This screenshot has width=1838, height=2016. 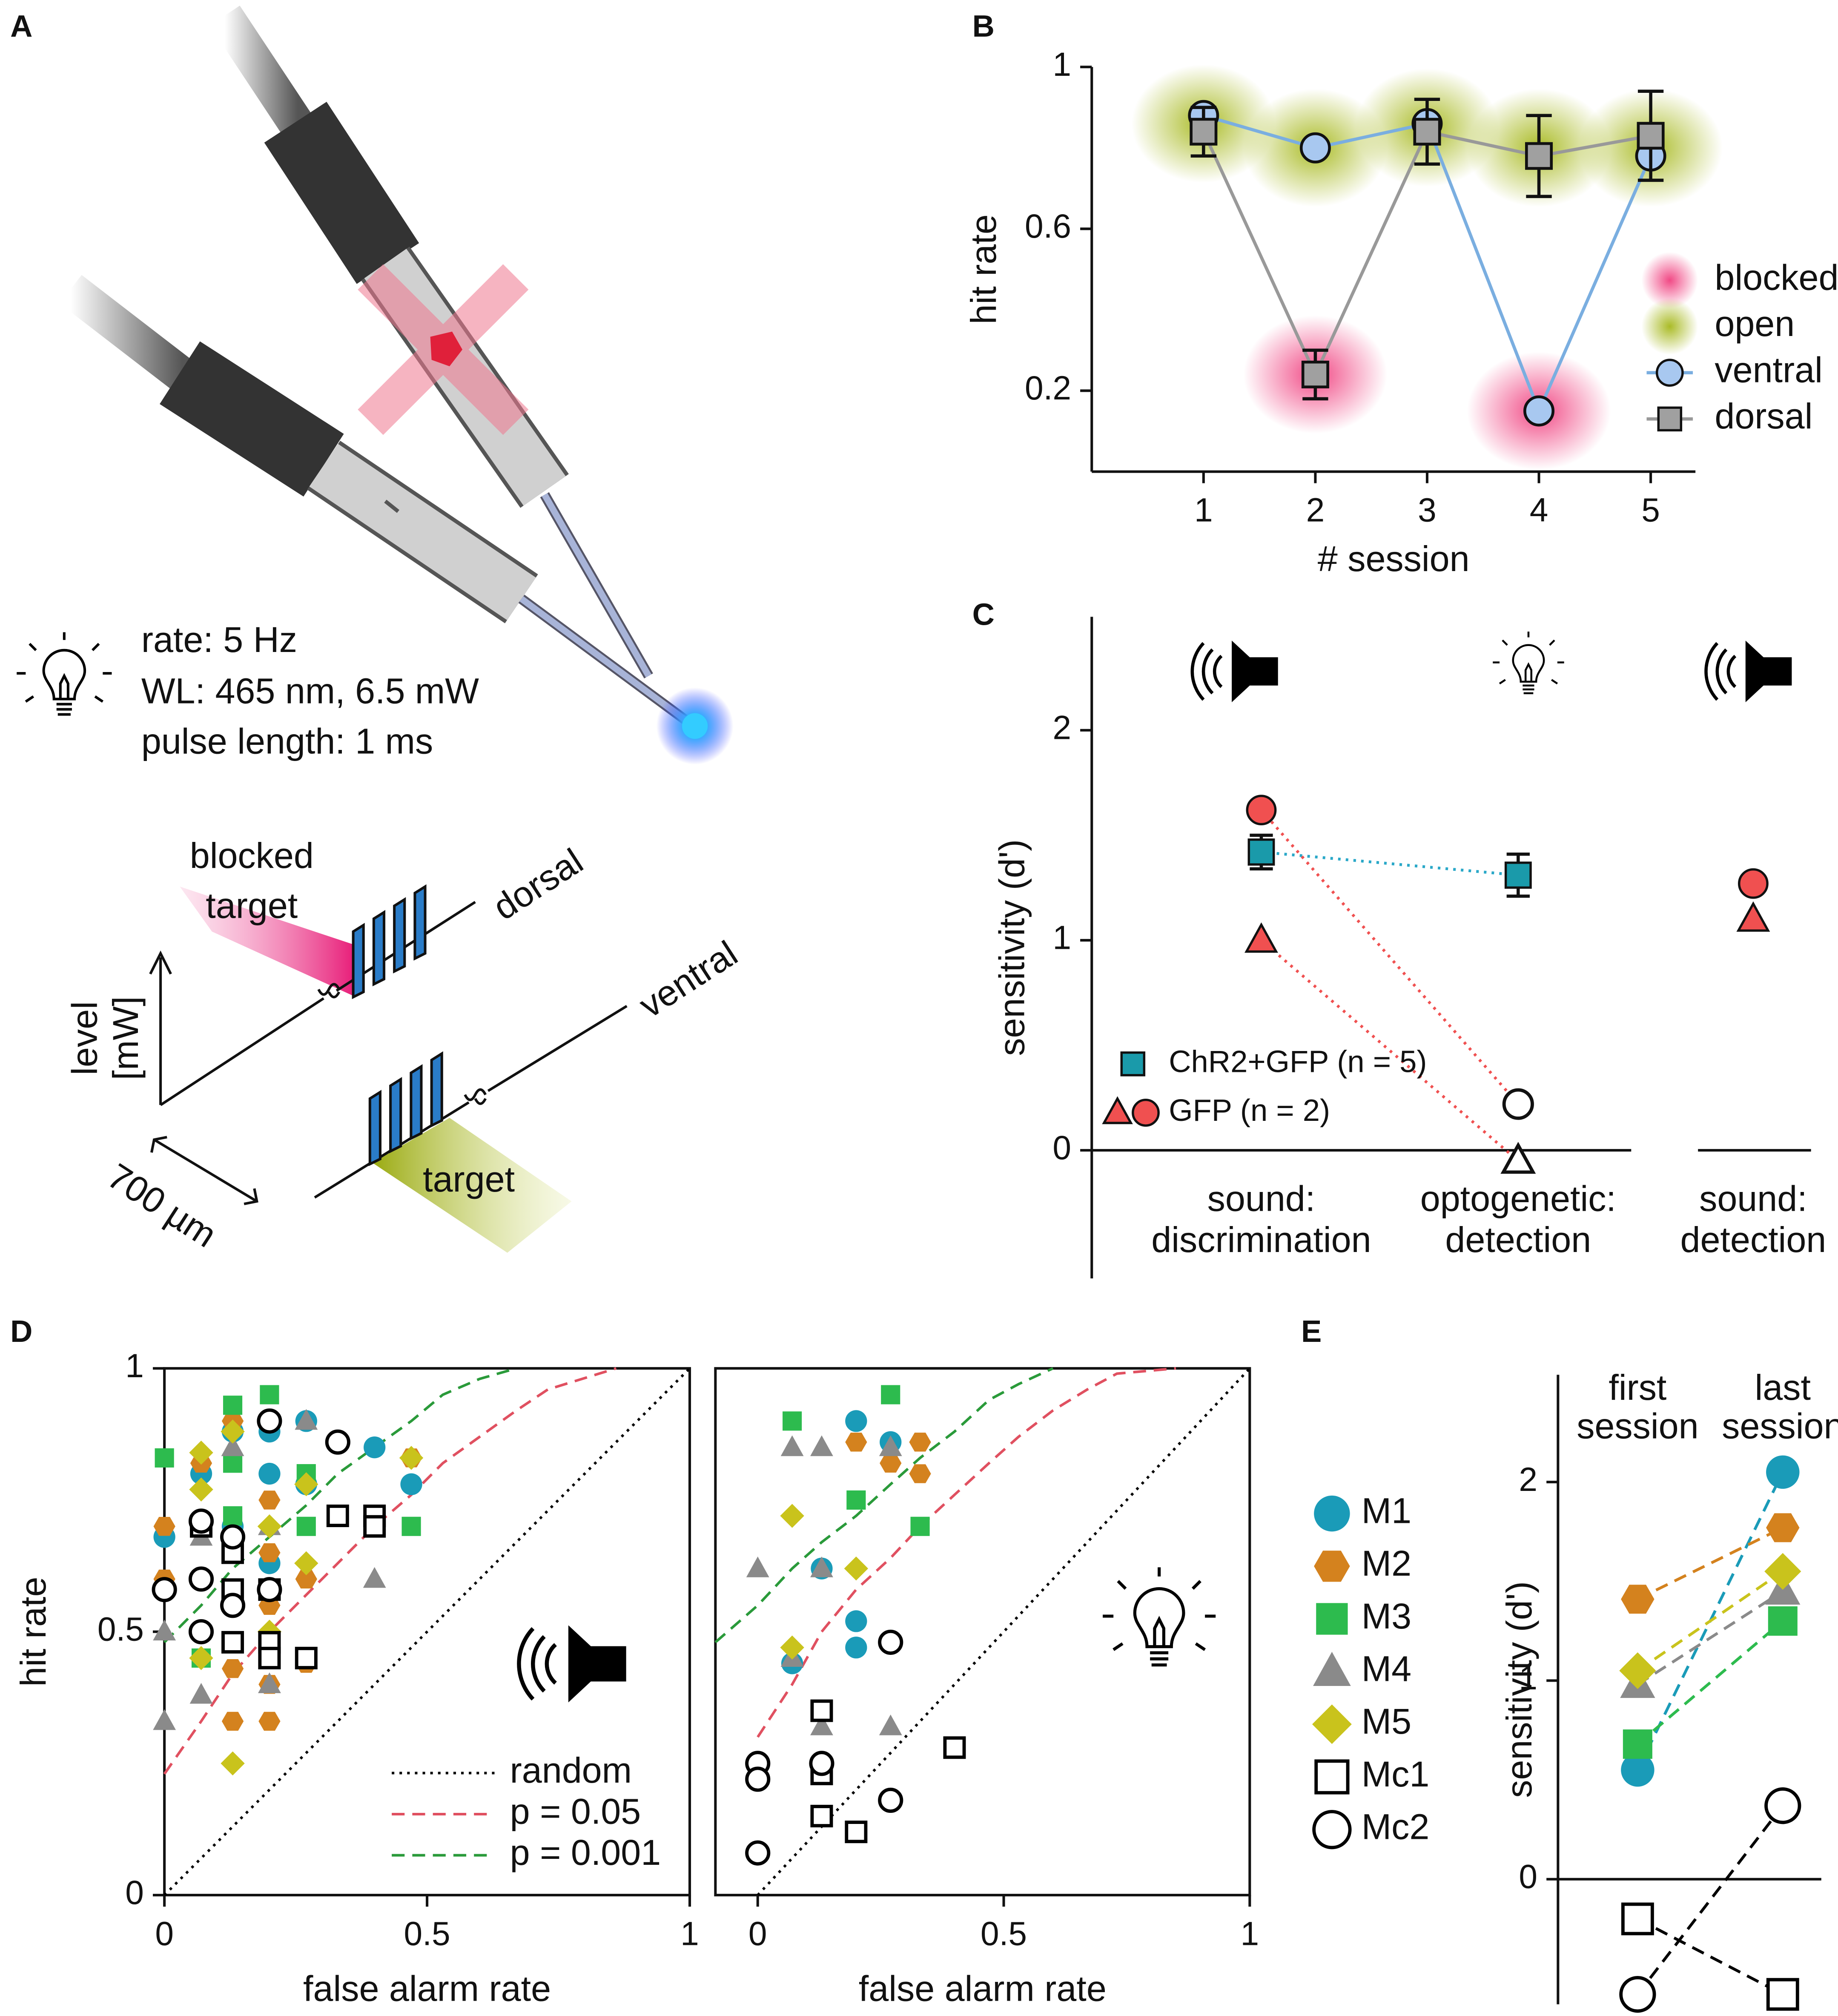 I want to click on plot-frame, so click(x=982, y=1632).